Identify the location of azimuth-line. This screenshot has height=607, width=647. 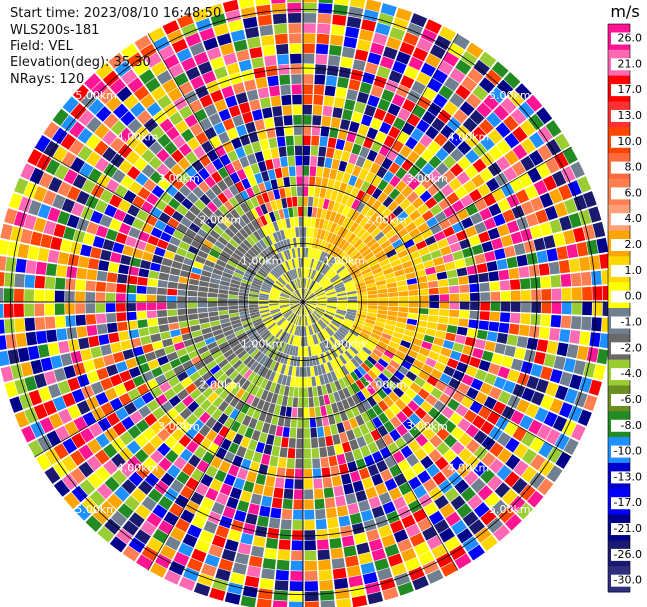
(380, 168).